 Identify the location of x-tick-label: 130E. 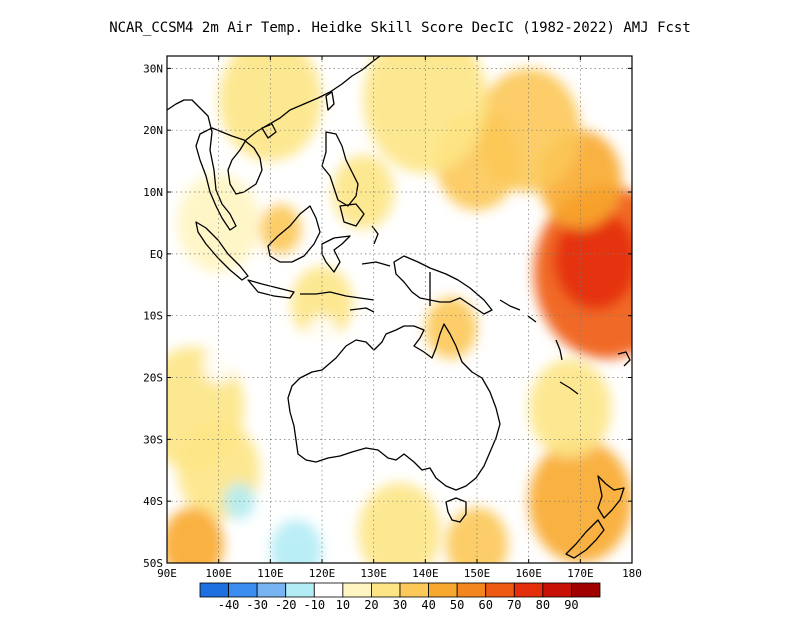
(373, 573).